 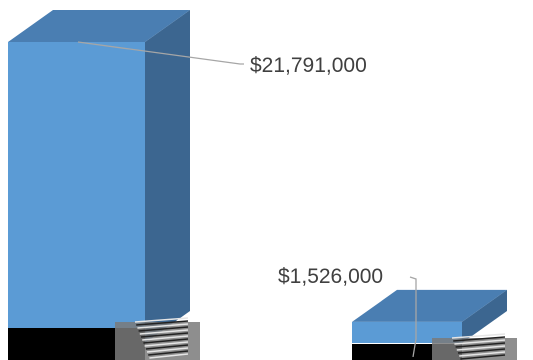 What do you see at coordinates (104, 338) in the screenshot?
I see `bar-1-base-artifact` at bounding box center [104, 338].